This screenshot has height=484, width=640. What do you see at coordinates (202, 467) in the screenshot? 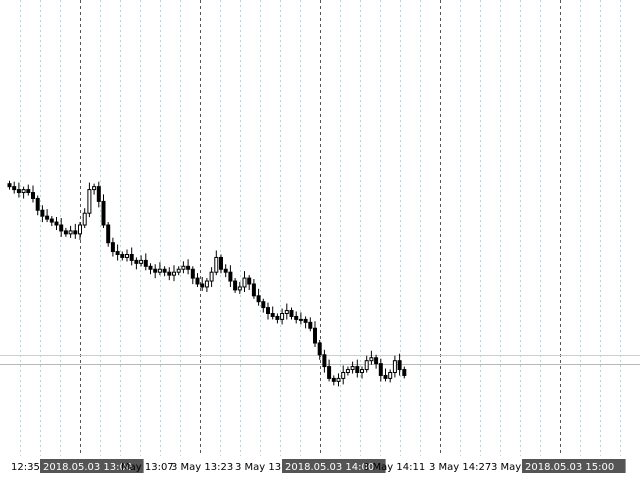
I see `x-tick-label: 3 May 13:23` at bounding box center [202, 467].